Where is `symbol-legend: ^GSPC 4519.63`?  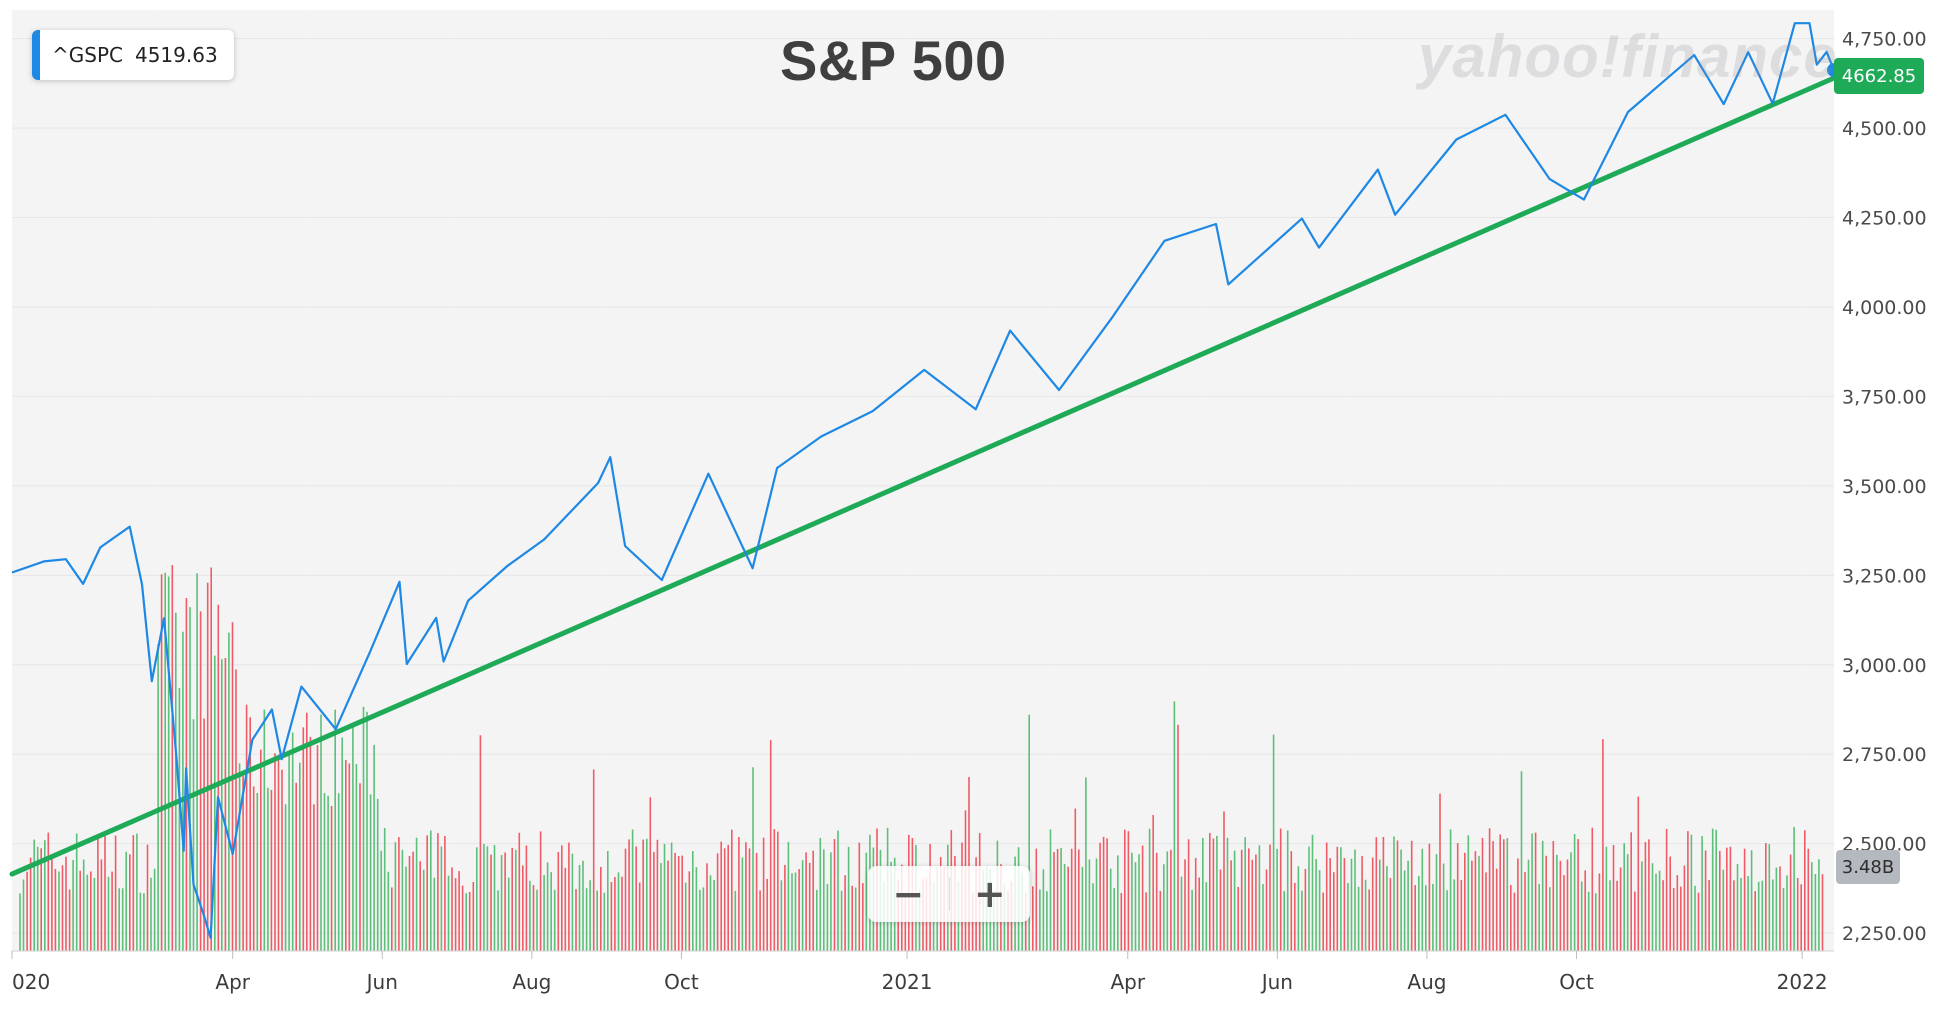 symbol-legend: ^GSPC 4519.63 is located at coordinates (133, 55).